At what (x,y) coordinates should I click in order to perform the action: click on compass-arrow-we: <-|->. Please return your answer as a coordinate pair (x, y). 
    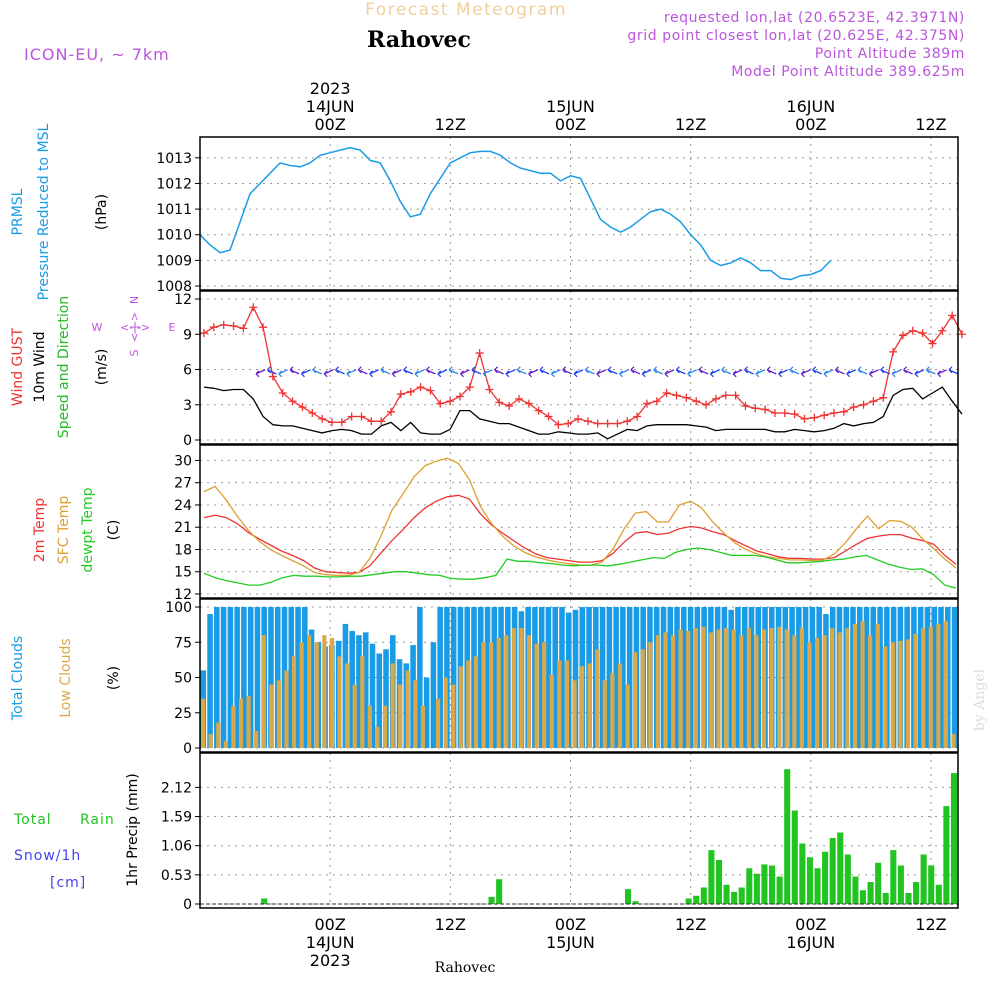
    Looking at the image, I should click on (135, 327).